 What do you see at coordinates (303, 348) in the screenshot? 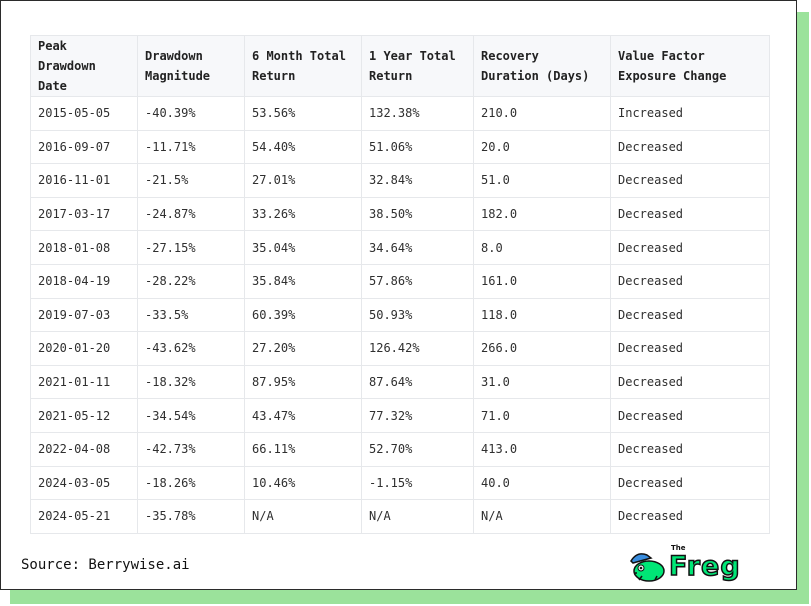
I see `table-cell: 27.20%` at bounding box center [303, 348].